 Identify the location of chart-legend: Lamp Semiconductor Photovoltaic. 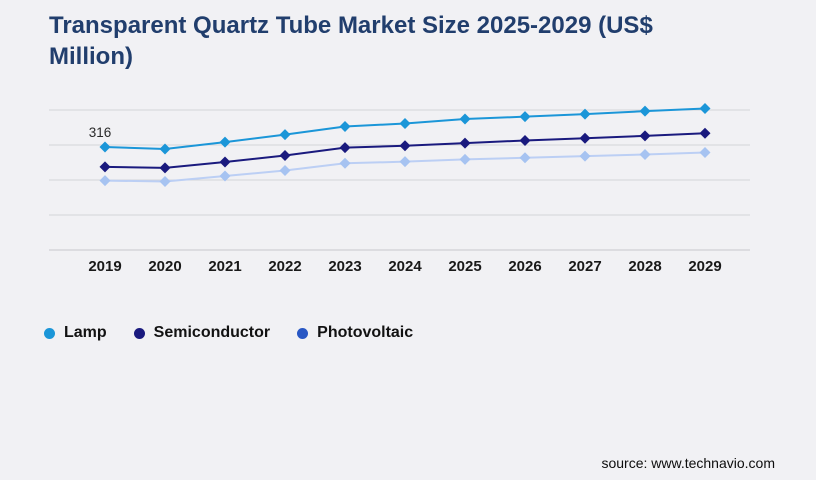
(228, 333).